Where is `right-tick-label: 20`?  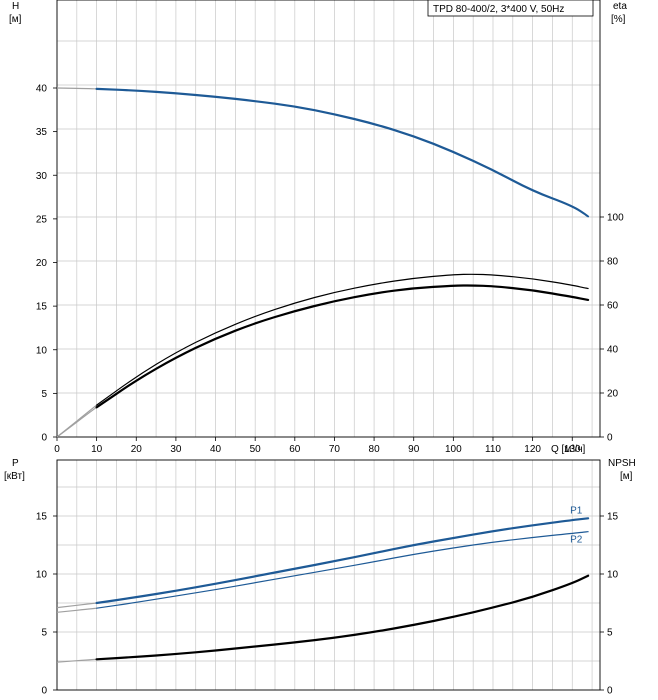 right-tick-label: 20 is located at coordinates (613, 394).